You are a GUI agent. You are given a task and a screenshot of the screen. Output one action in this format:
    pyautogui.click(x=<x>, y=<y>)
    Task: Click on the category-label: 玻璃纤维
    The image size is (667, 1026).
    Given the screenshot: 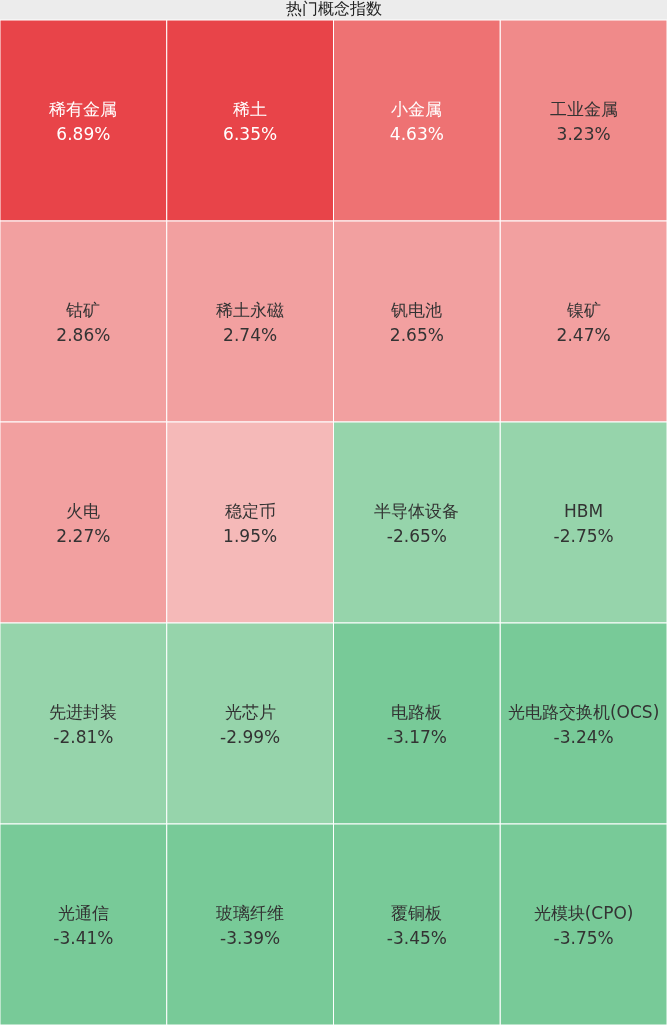 What is the action you would take?
    pyautogui.click(x=250, y=912)
    